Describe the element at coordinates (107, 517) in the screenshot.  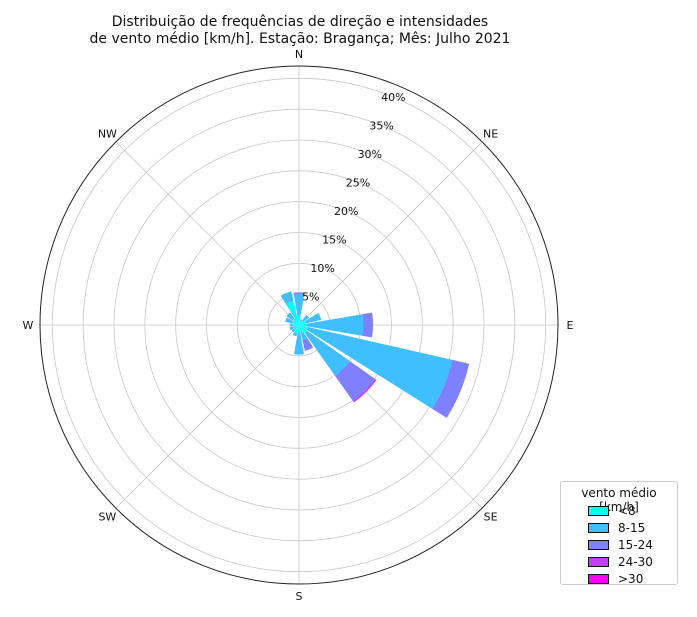
I see `direction-label-SW: SW` at that location.